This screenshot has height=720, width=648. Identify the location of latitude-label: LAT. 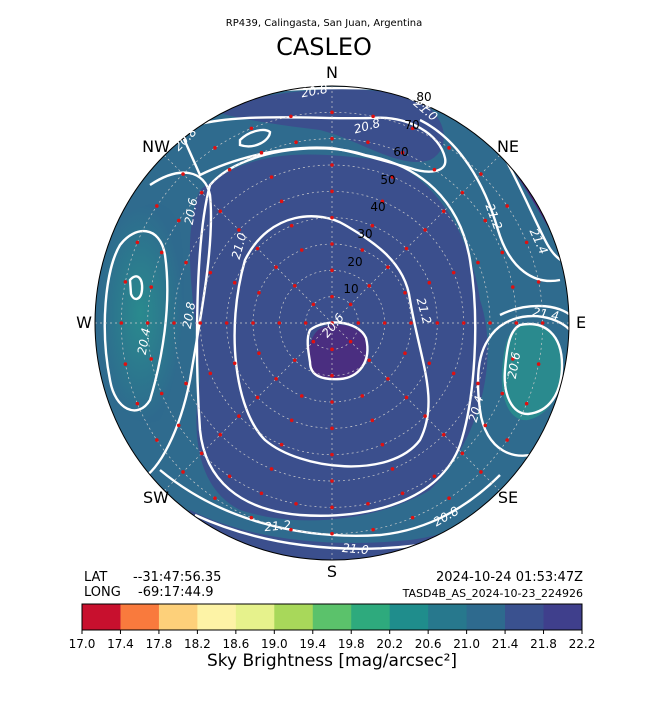
(96, 577).